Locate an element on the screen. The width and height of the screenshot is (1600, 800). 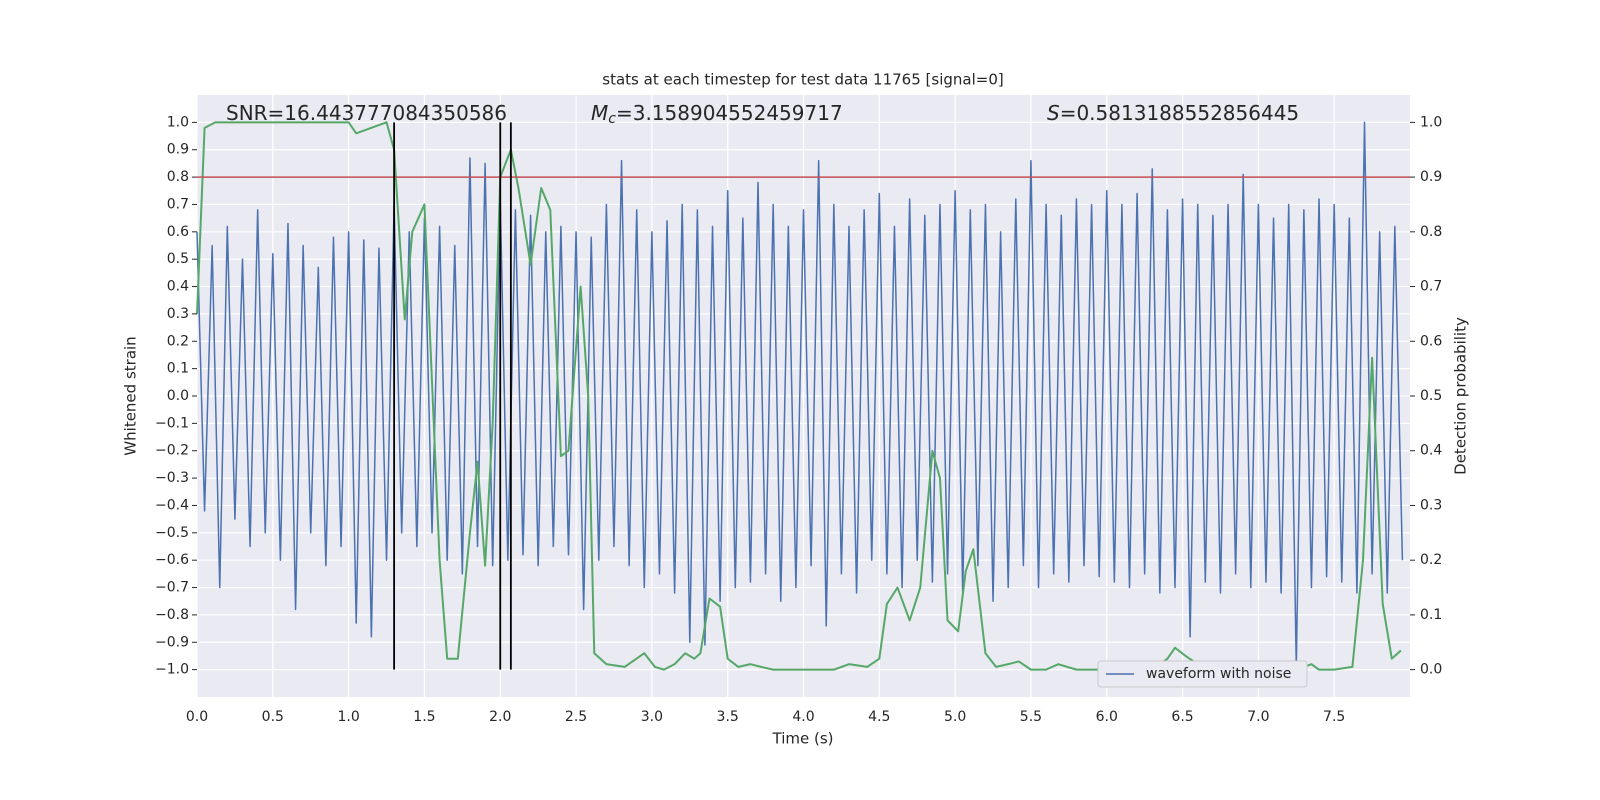
annotation: Mc=3.158904552459717 is located at coordinates (717, 114).